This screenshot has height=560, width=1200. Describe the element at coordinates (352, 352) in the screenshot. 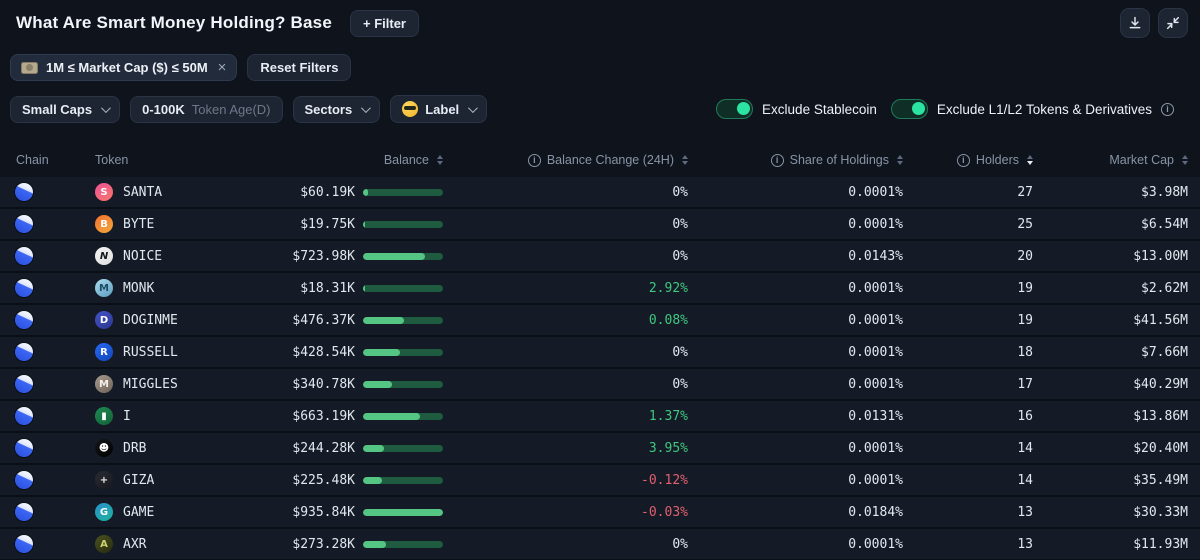

I see `balance-cell: $428.54K` at that location.